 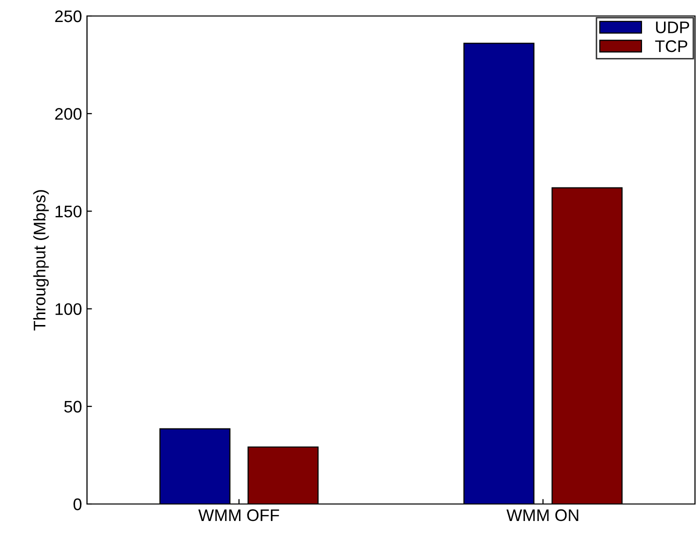 What do you see at coordinates (69, 309) in the screenshot?
I see `y-tick-label: 100` at bounding box center [69, 309].